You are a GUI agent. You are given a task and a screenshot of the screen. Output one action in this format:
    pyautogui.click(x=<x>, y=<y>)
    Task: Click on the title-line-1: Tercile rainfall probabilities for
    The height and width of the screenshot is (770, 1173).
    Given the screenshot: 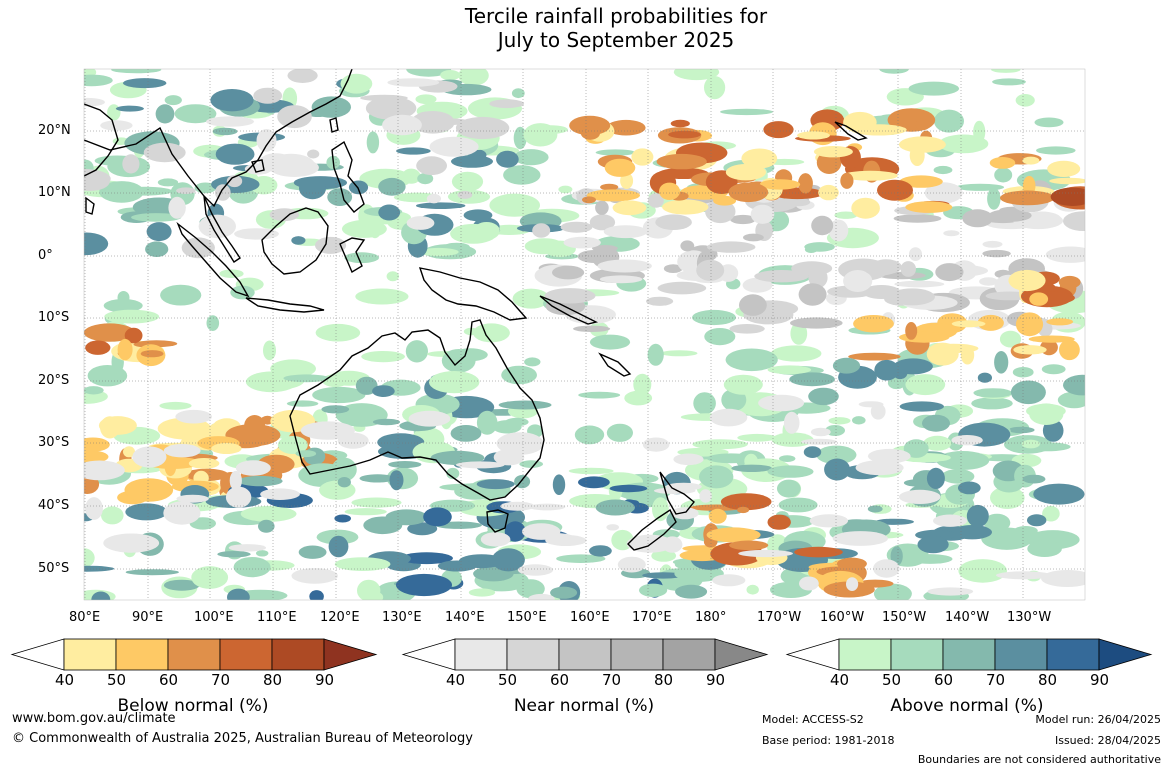 What is the action you would take?
    pyautogui.click(x=616, y=16)
    